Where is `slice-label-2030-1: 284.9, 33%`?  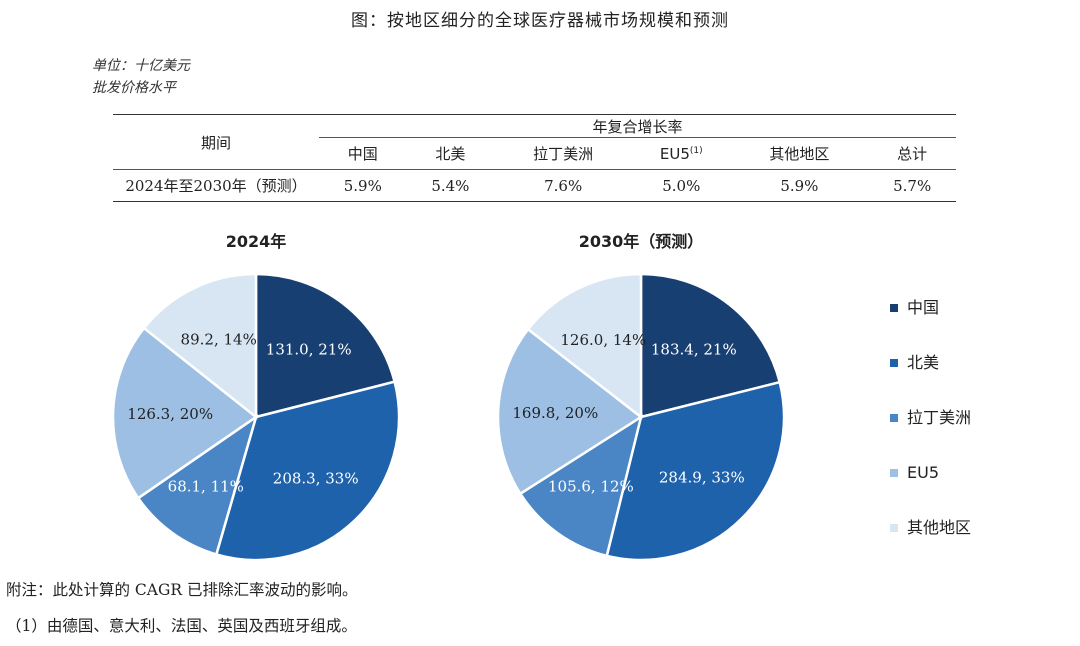
slice-label-2030-1: 284.9, 33% is located at coordinates (702, 478).